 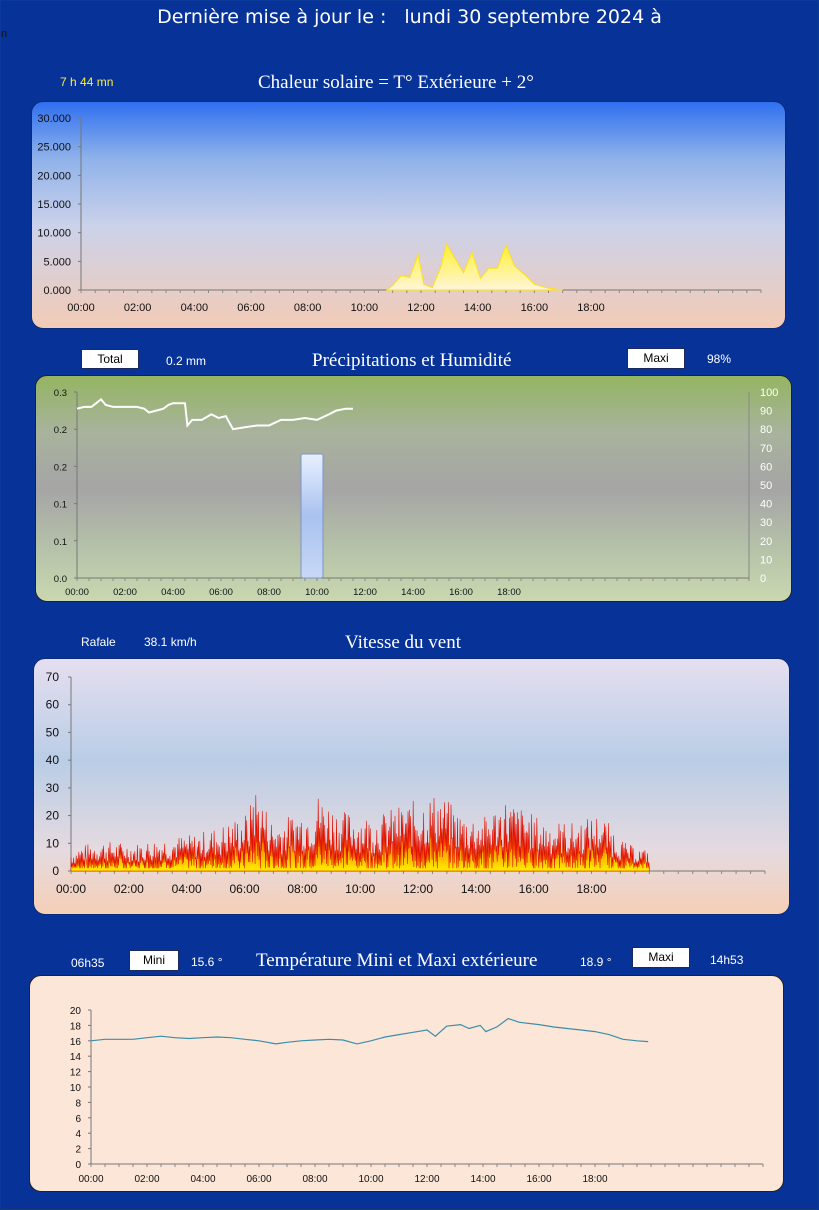 What do you see at coordinates (272, 17) in the screenshot?
I see `last-update-label: Dernière mise à jour le :` at bounding box center [272, 17].